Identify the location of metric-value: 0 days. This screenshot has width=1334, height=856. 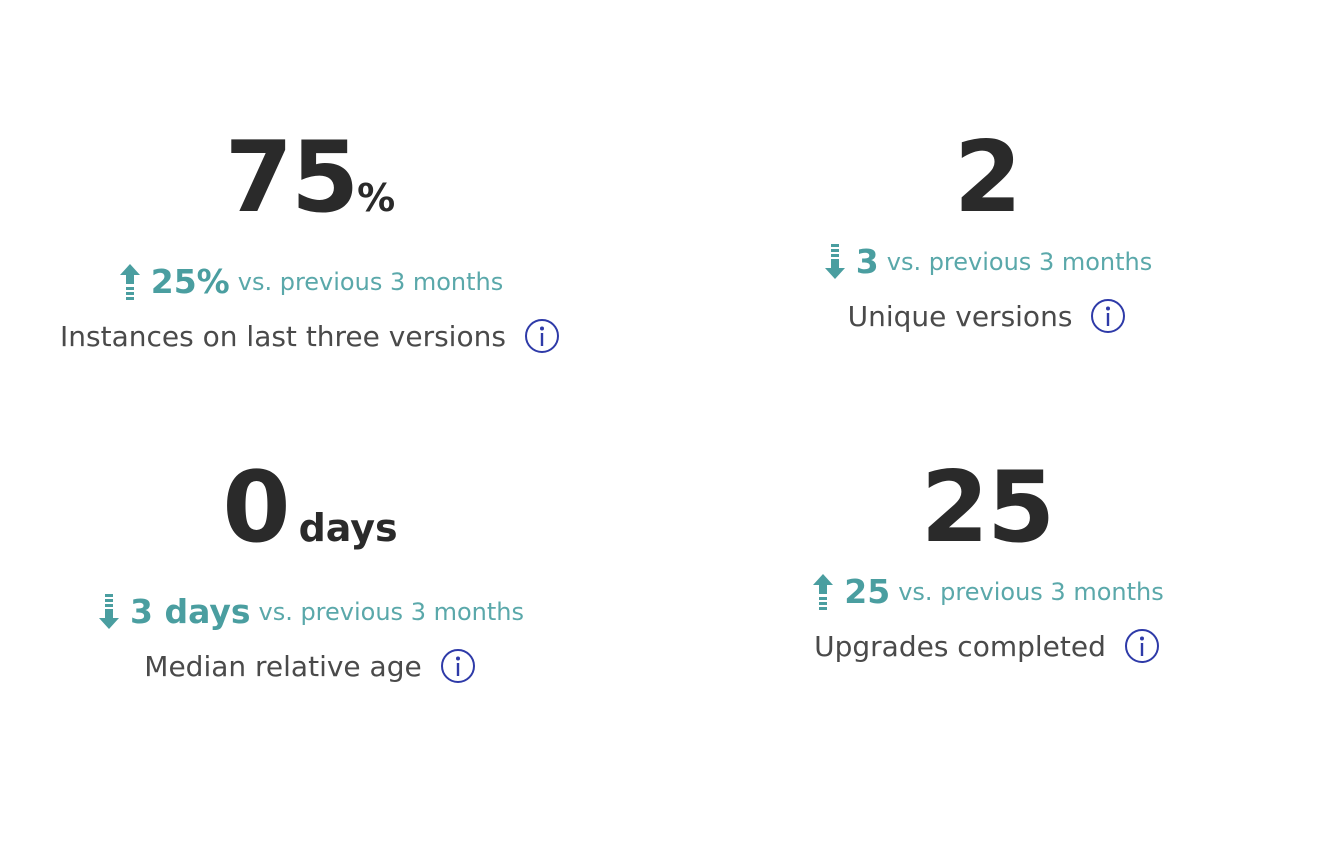
(315, 518).